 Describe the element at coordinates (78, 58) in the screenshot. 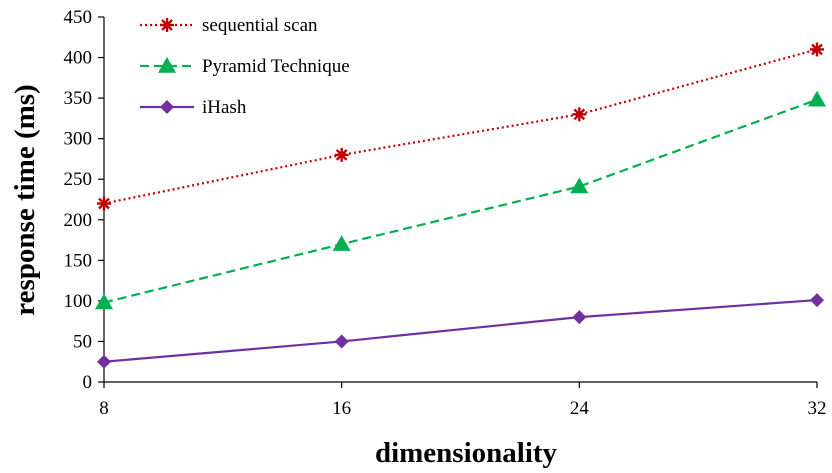

I see `y-tick-label: 400` at that location.